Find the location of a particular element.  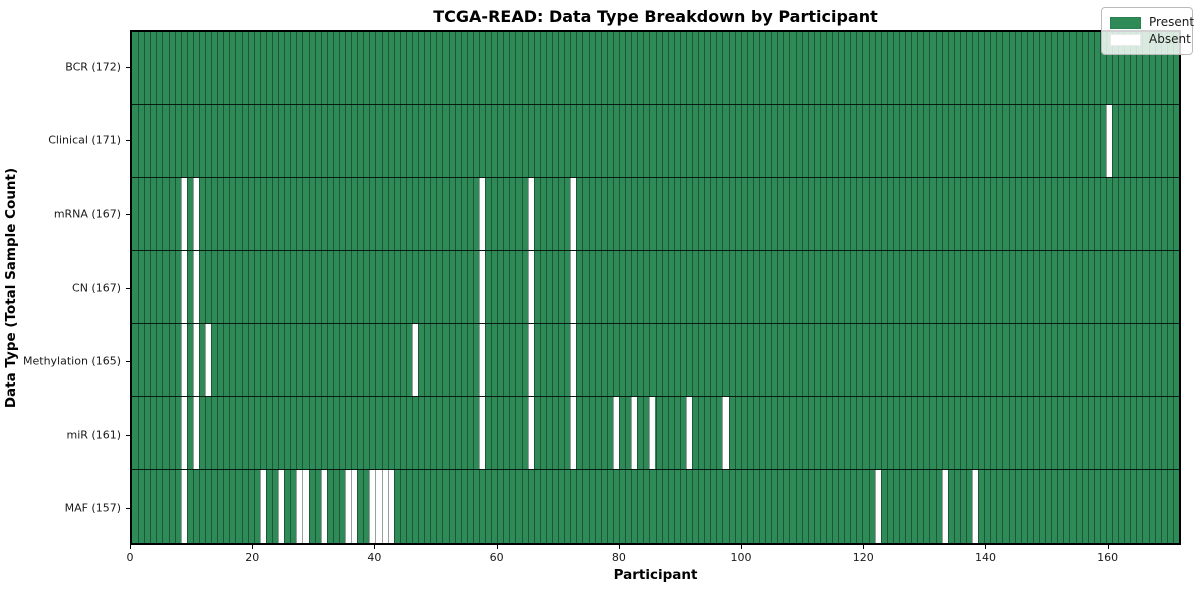

y-tick-label-maf: MAF (157) is located at coordinates (92, 508).